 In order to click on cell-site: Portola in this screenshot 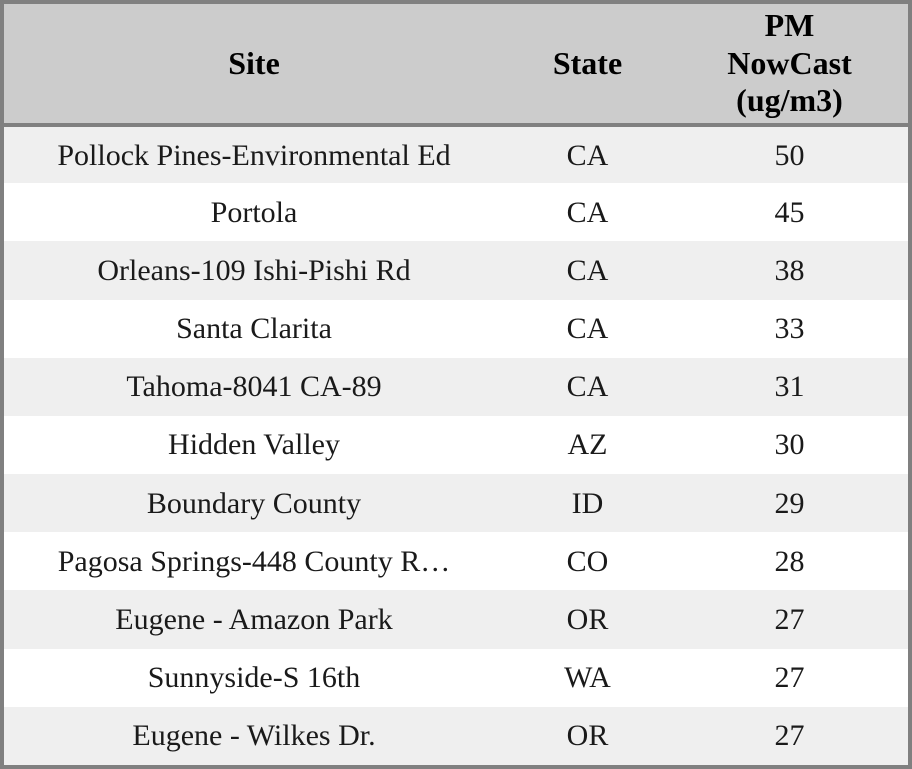, I will do `click(254, 212)`.